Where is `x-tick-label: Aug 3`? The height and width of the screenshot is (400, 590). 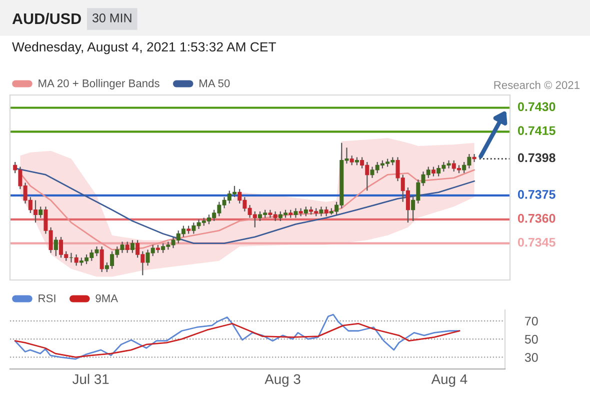
x-tick-label: Aug 3 is located at coordinates (282, 380).